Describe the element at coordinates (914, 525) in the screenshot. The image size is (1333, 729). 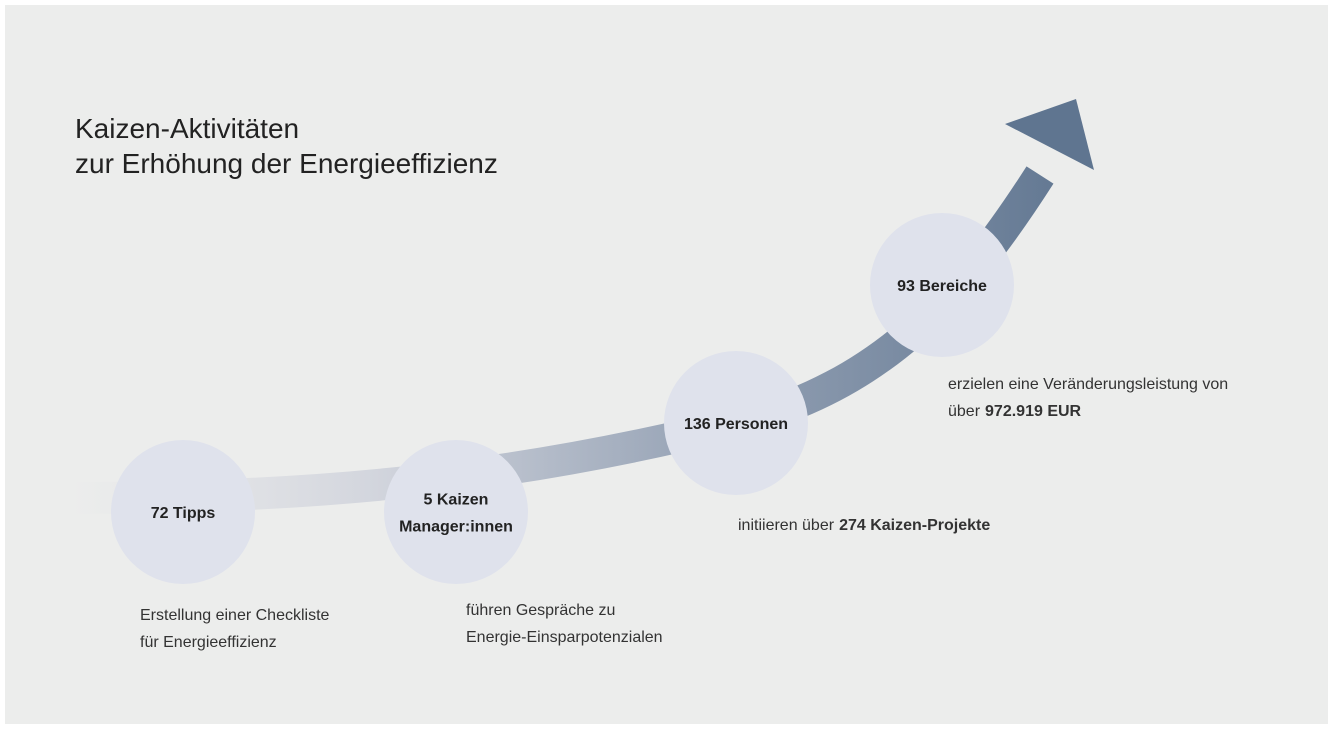
I see `description-highlight: 274 Kaizen-Projekte` at that location.